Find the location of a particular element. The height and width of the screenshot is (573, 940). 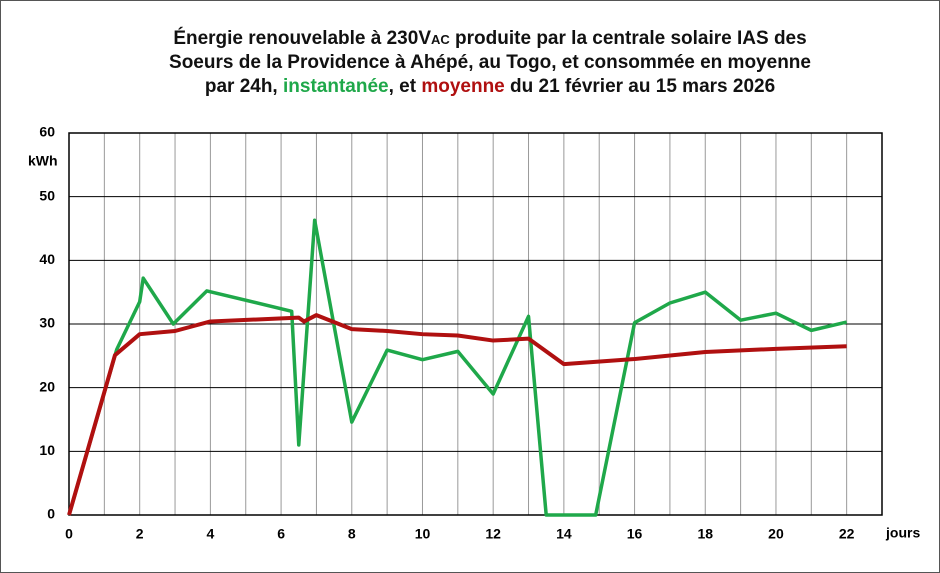

y-tick-label: 30 is located at coordinates (47, 323).